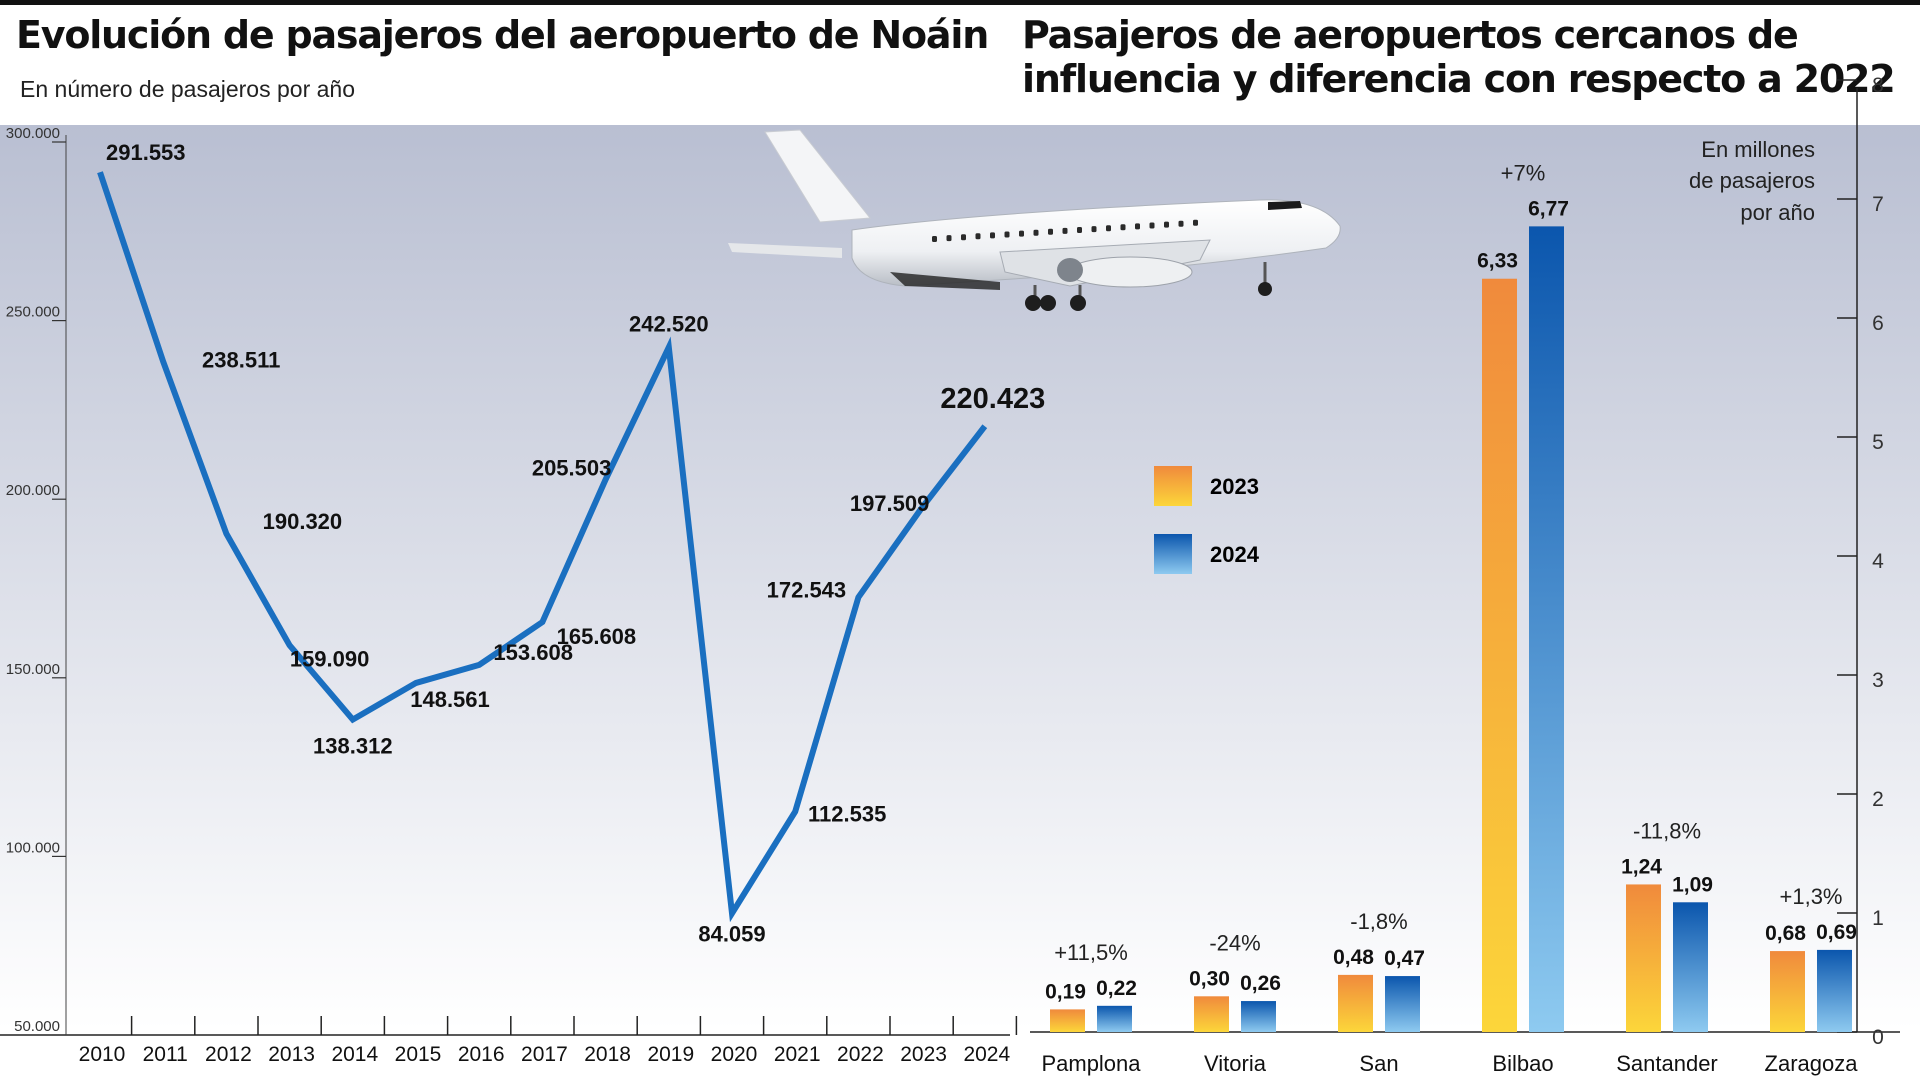 The height and width of the screenshot is (1080, 1920). What do you see at coordinates (33, 312) in the screenshot?
I see `left-y-tick-label: 250.000` at bounding box center [33, 312].